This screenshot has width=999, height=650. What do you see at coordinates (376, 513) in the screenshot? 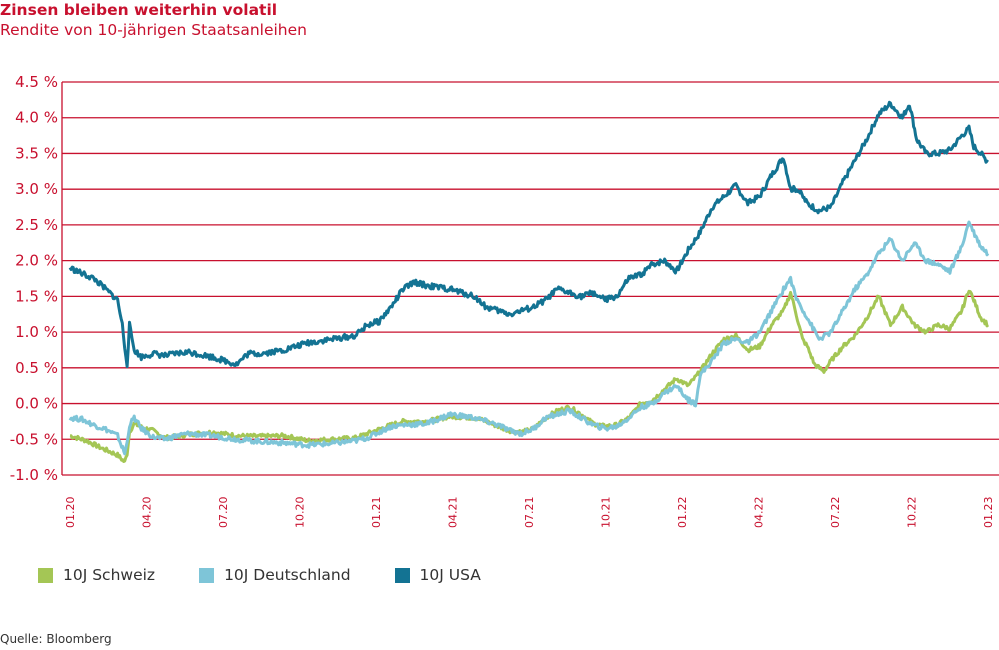
I see `x-tick-label: 01.21` at bounding box center [376, 513].